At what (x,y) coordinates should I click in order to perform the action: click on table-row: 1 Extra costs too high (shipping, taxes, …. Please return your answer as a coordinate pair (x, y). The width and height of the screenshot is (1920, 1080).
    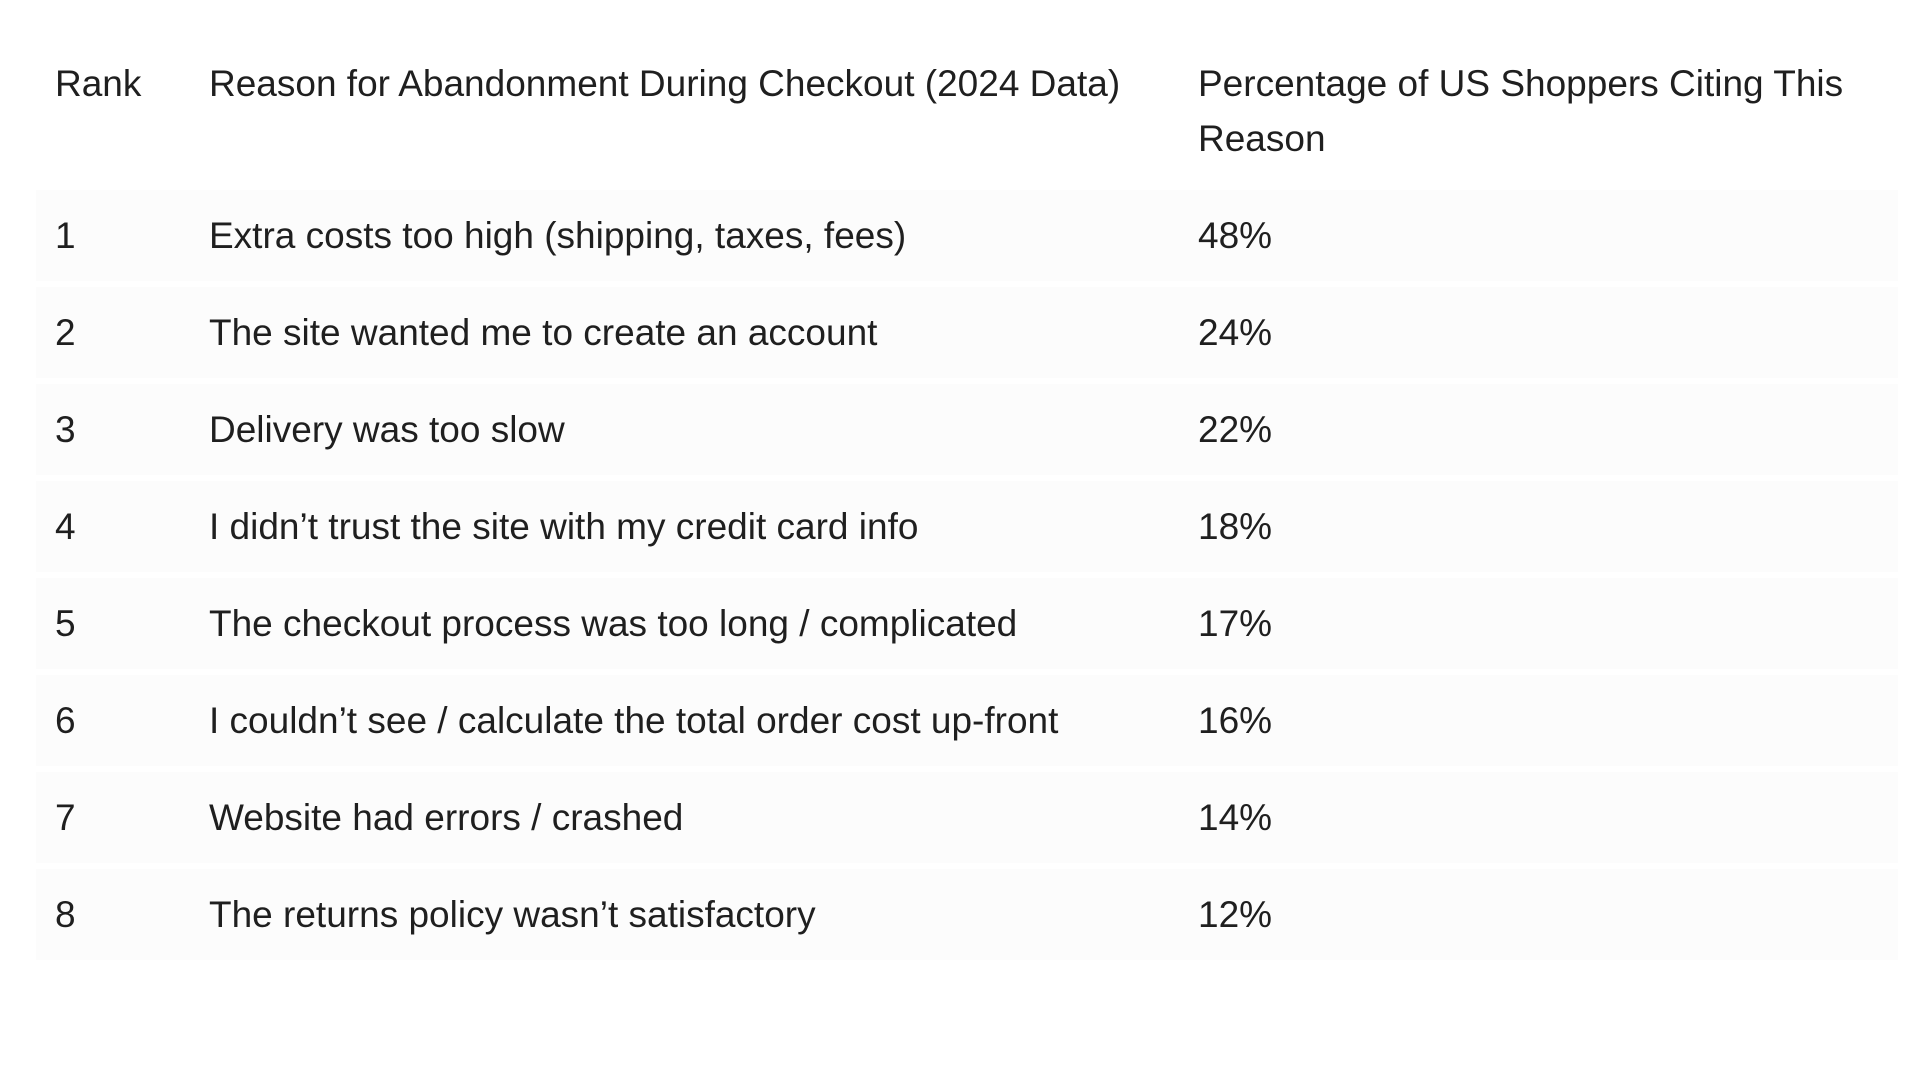
    Looking at the image, I should click on (967, 235).